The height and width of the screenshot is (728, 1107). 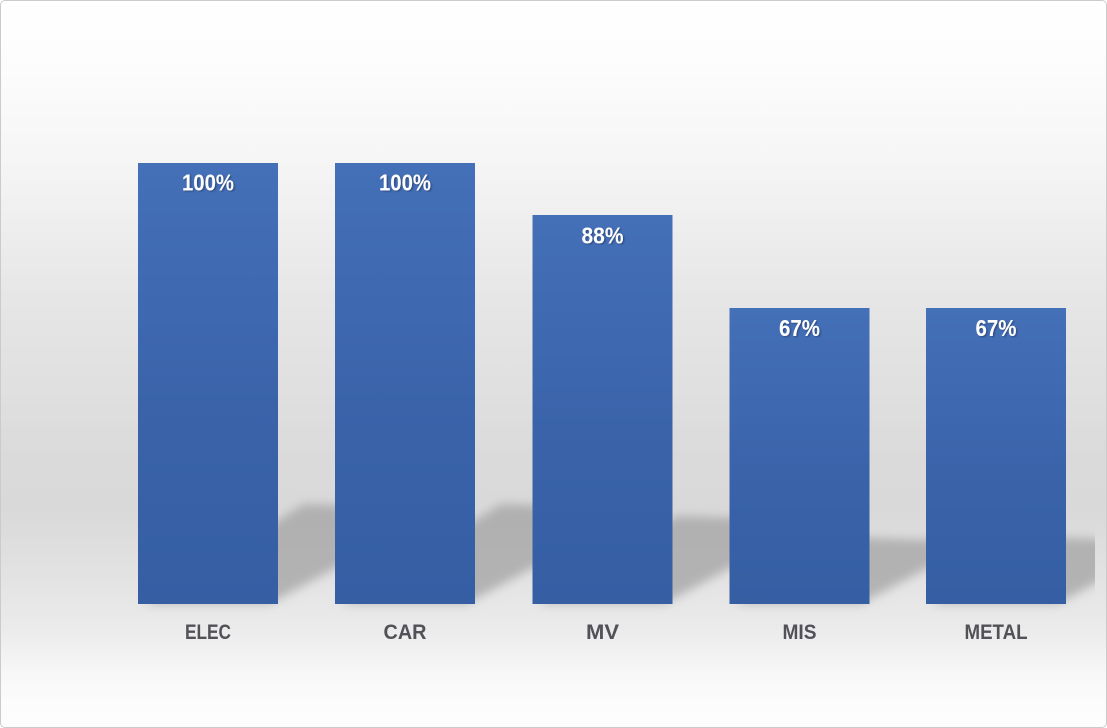 I want to click on svg-text: CAR, so click(x=405, y=632).